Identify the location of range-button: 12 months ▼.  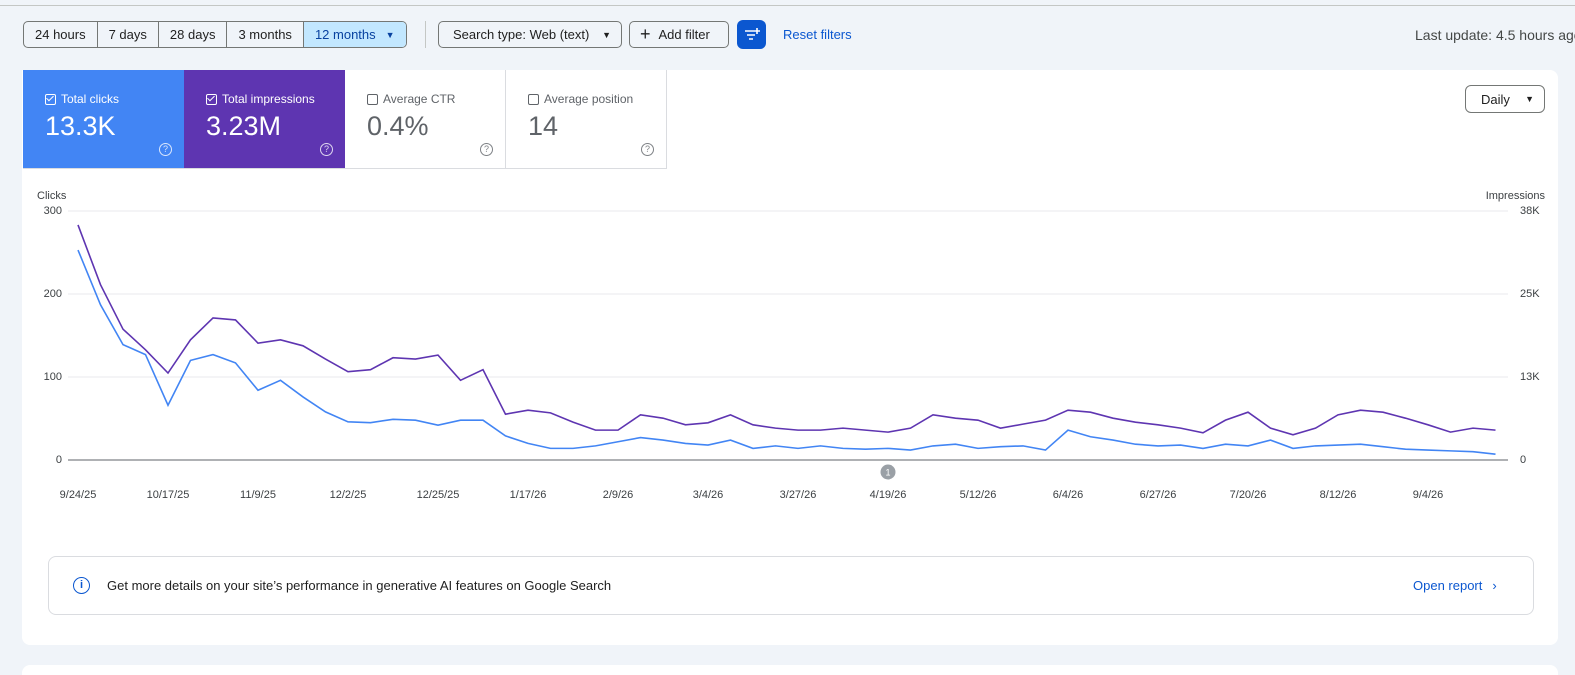
(354, 34).